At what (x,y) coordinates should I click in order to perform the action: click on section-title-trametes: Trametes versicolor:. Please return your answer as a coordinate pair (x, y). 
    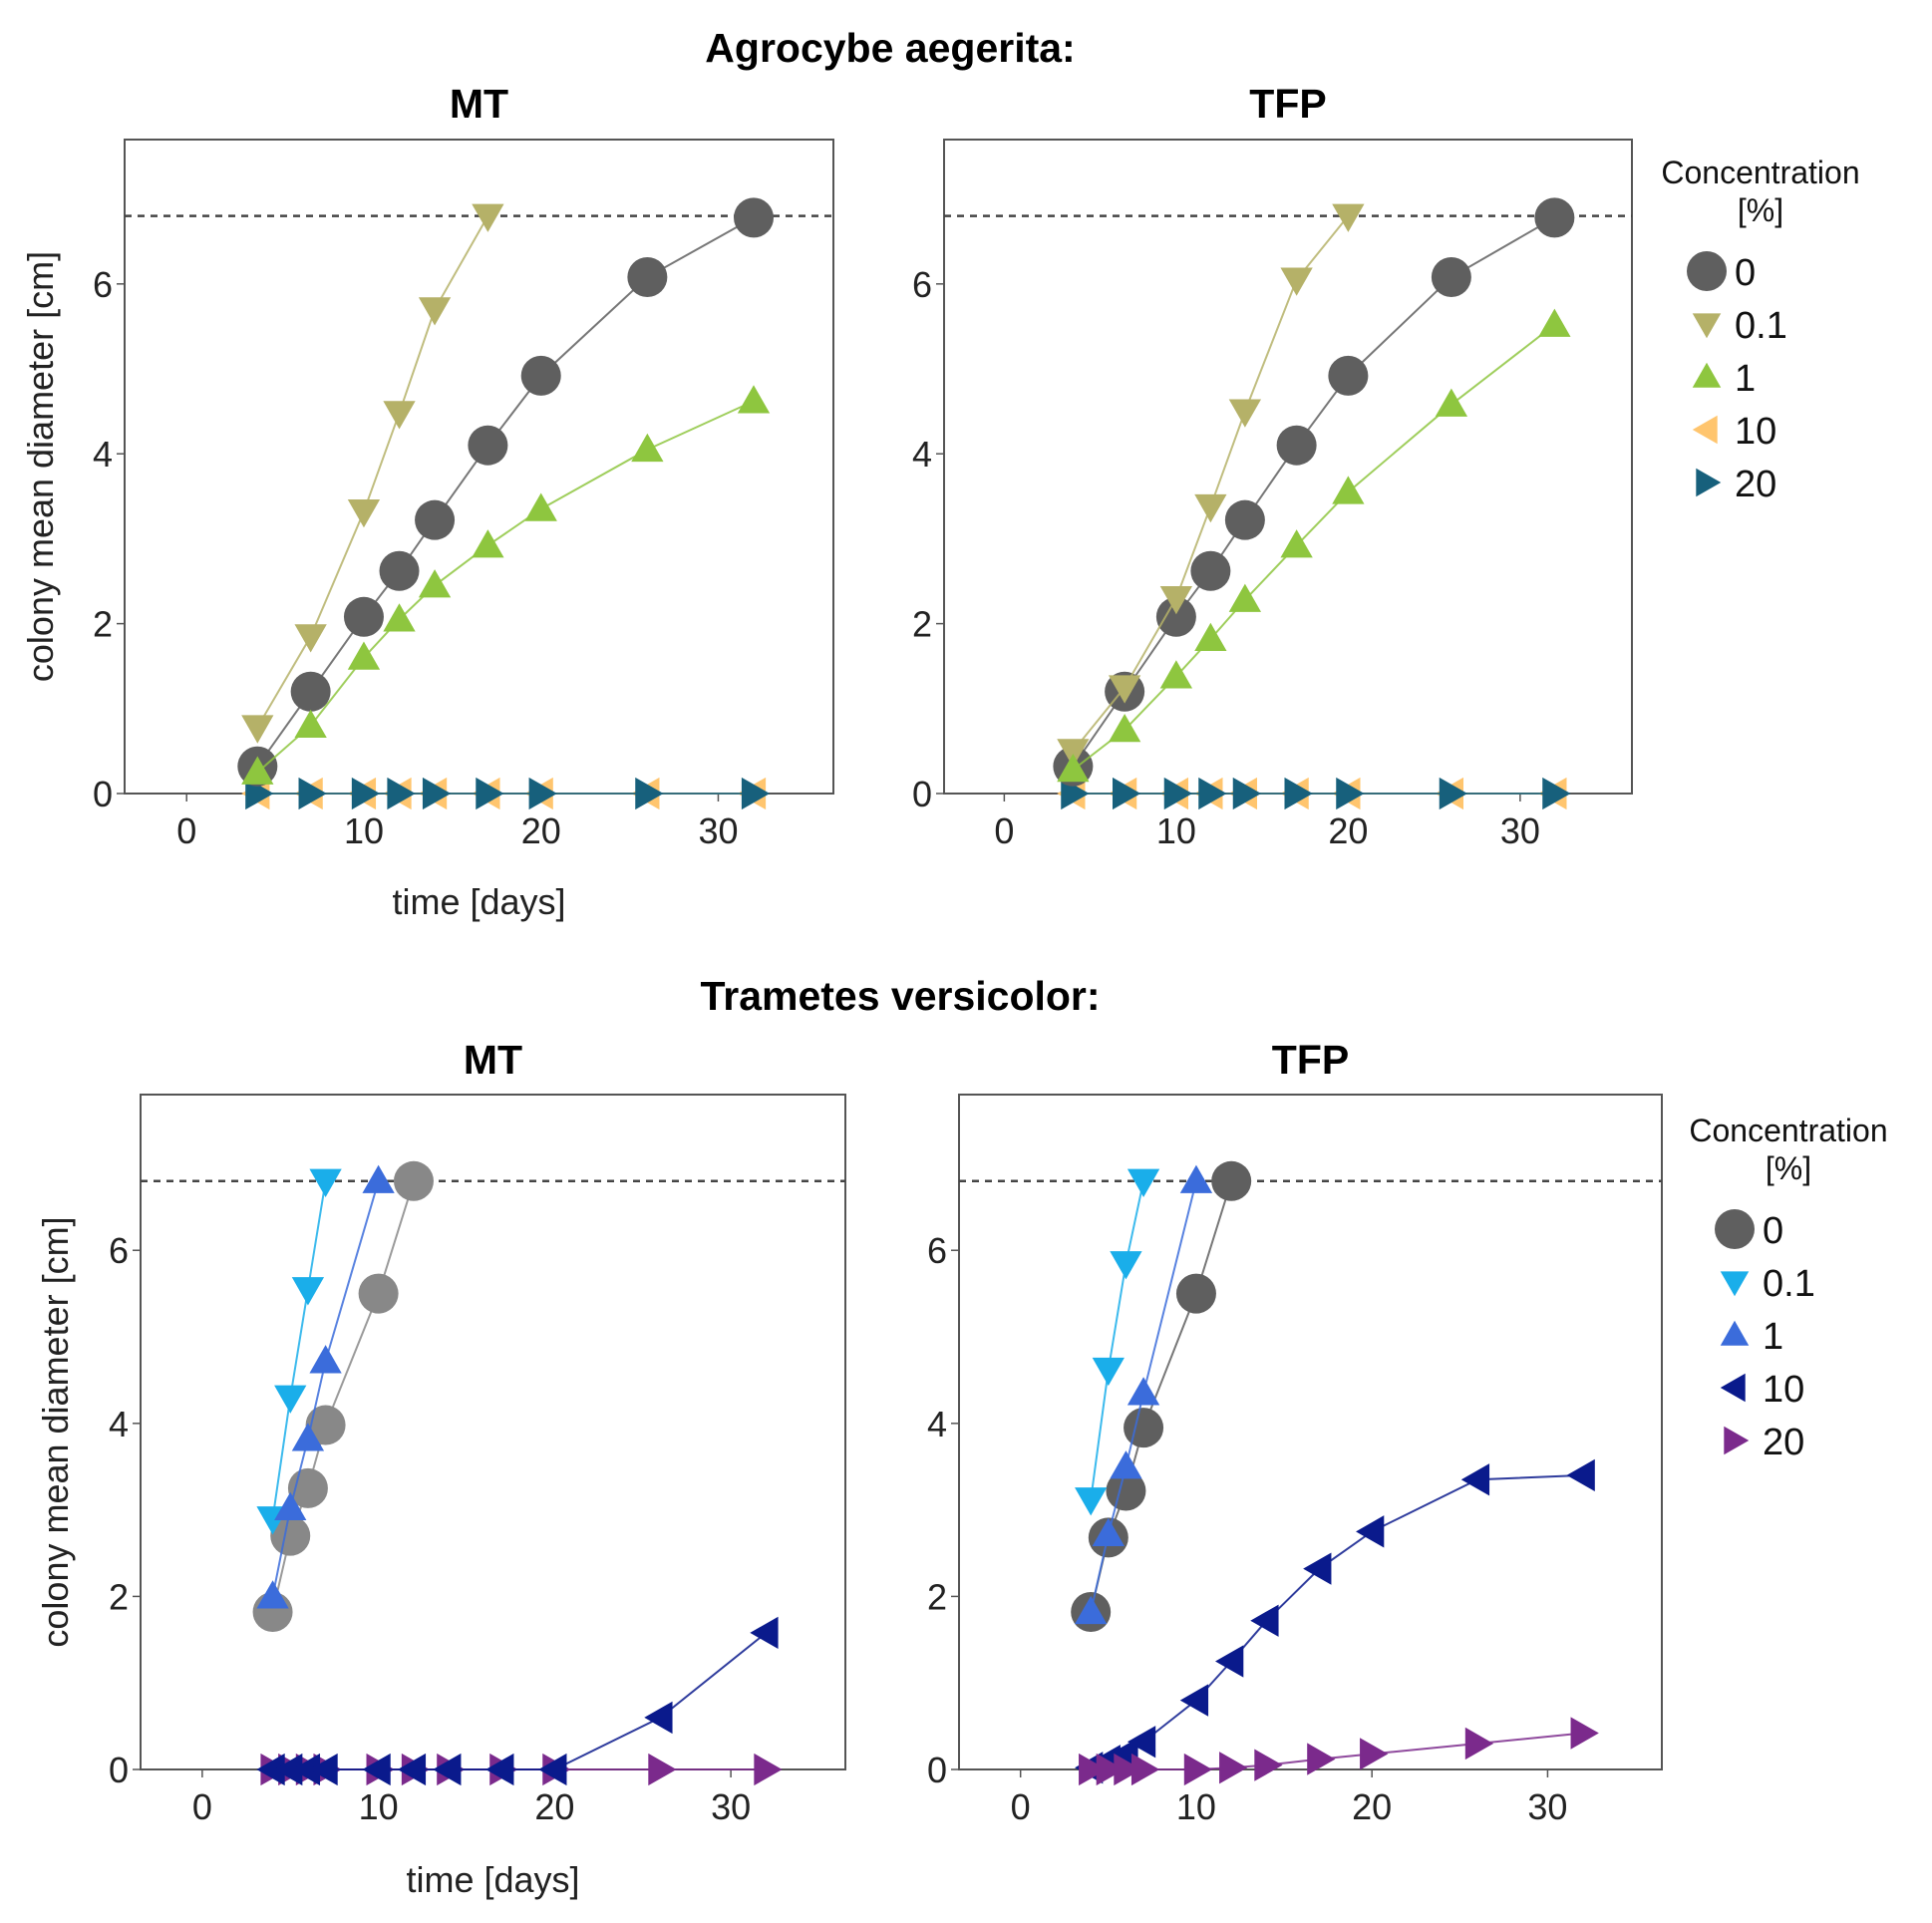
    Looking at the image, I should click on (900, 996).